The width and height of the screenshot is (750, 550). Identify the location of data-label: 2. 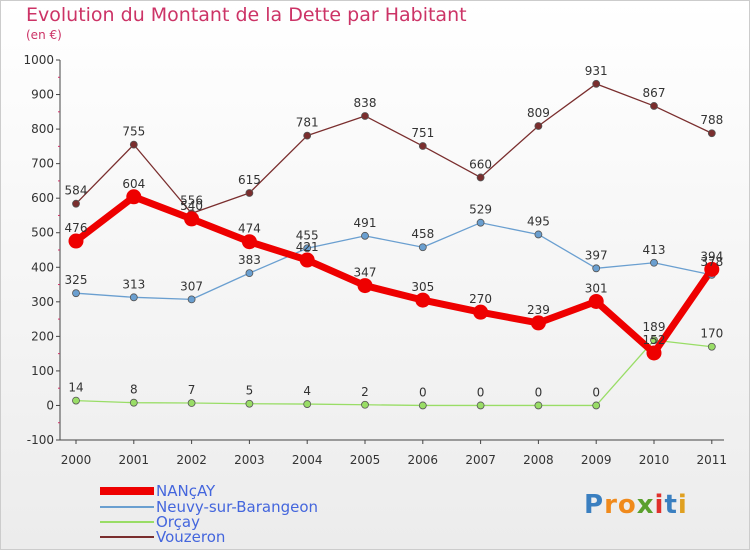
(365, 392).